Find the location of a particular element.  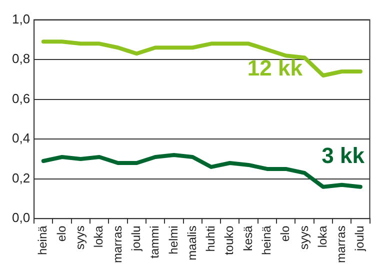

x-tick-label: kesä is located at coordinates (247, 238).